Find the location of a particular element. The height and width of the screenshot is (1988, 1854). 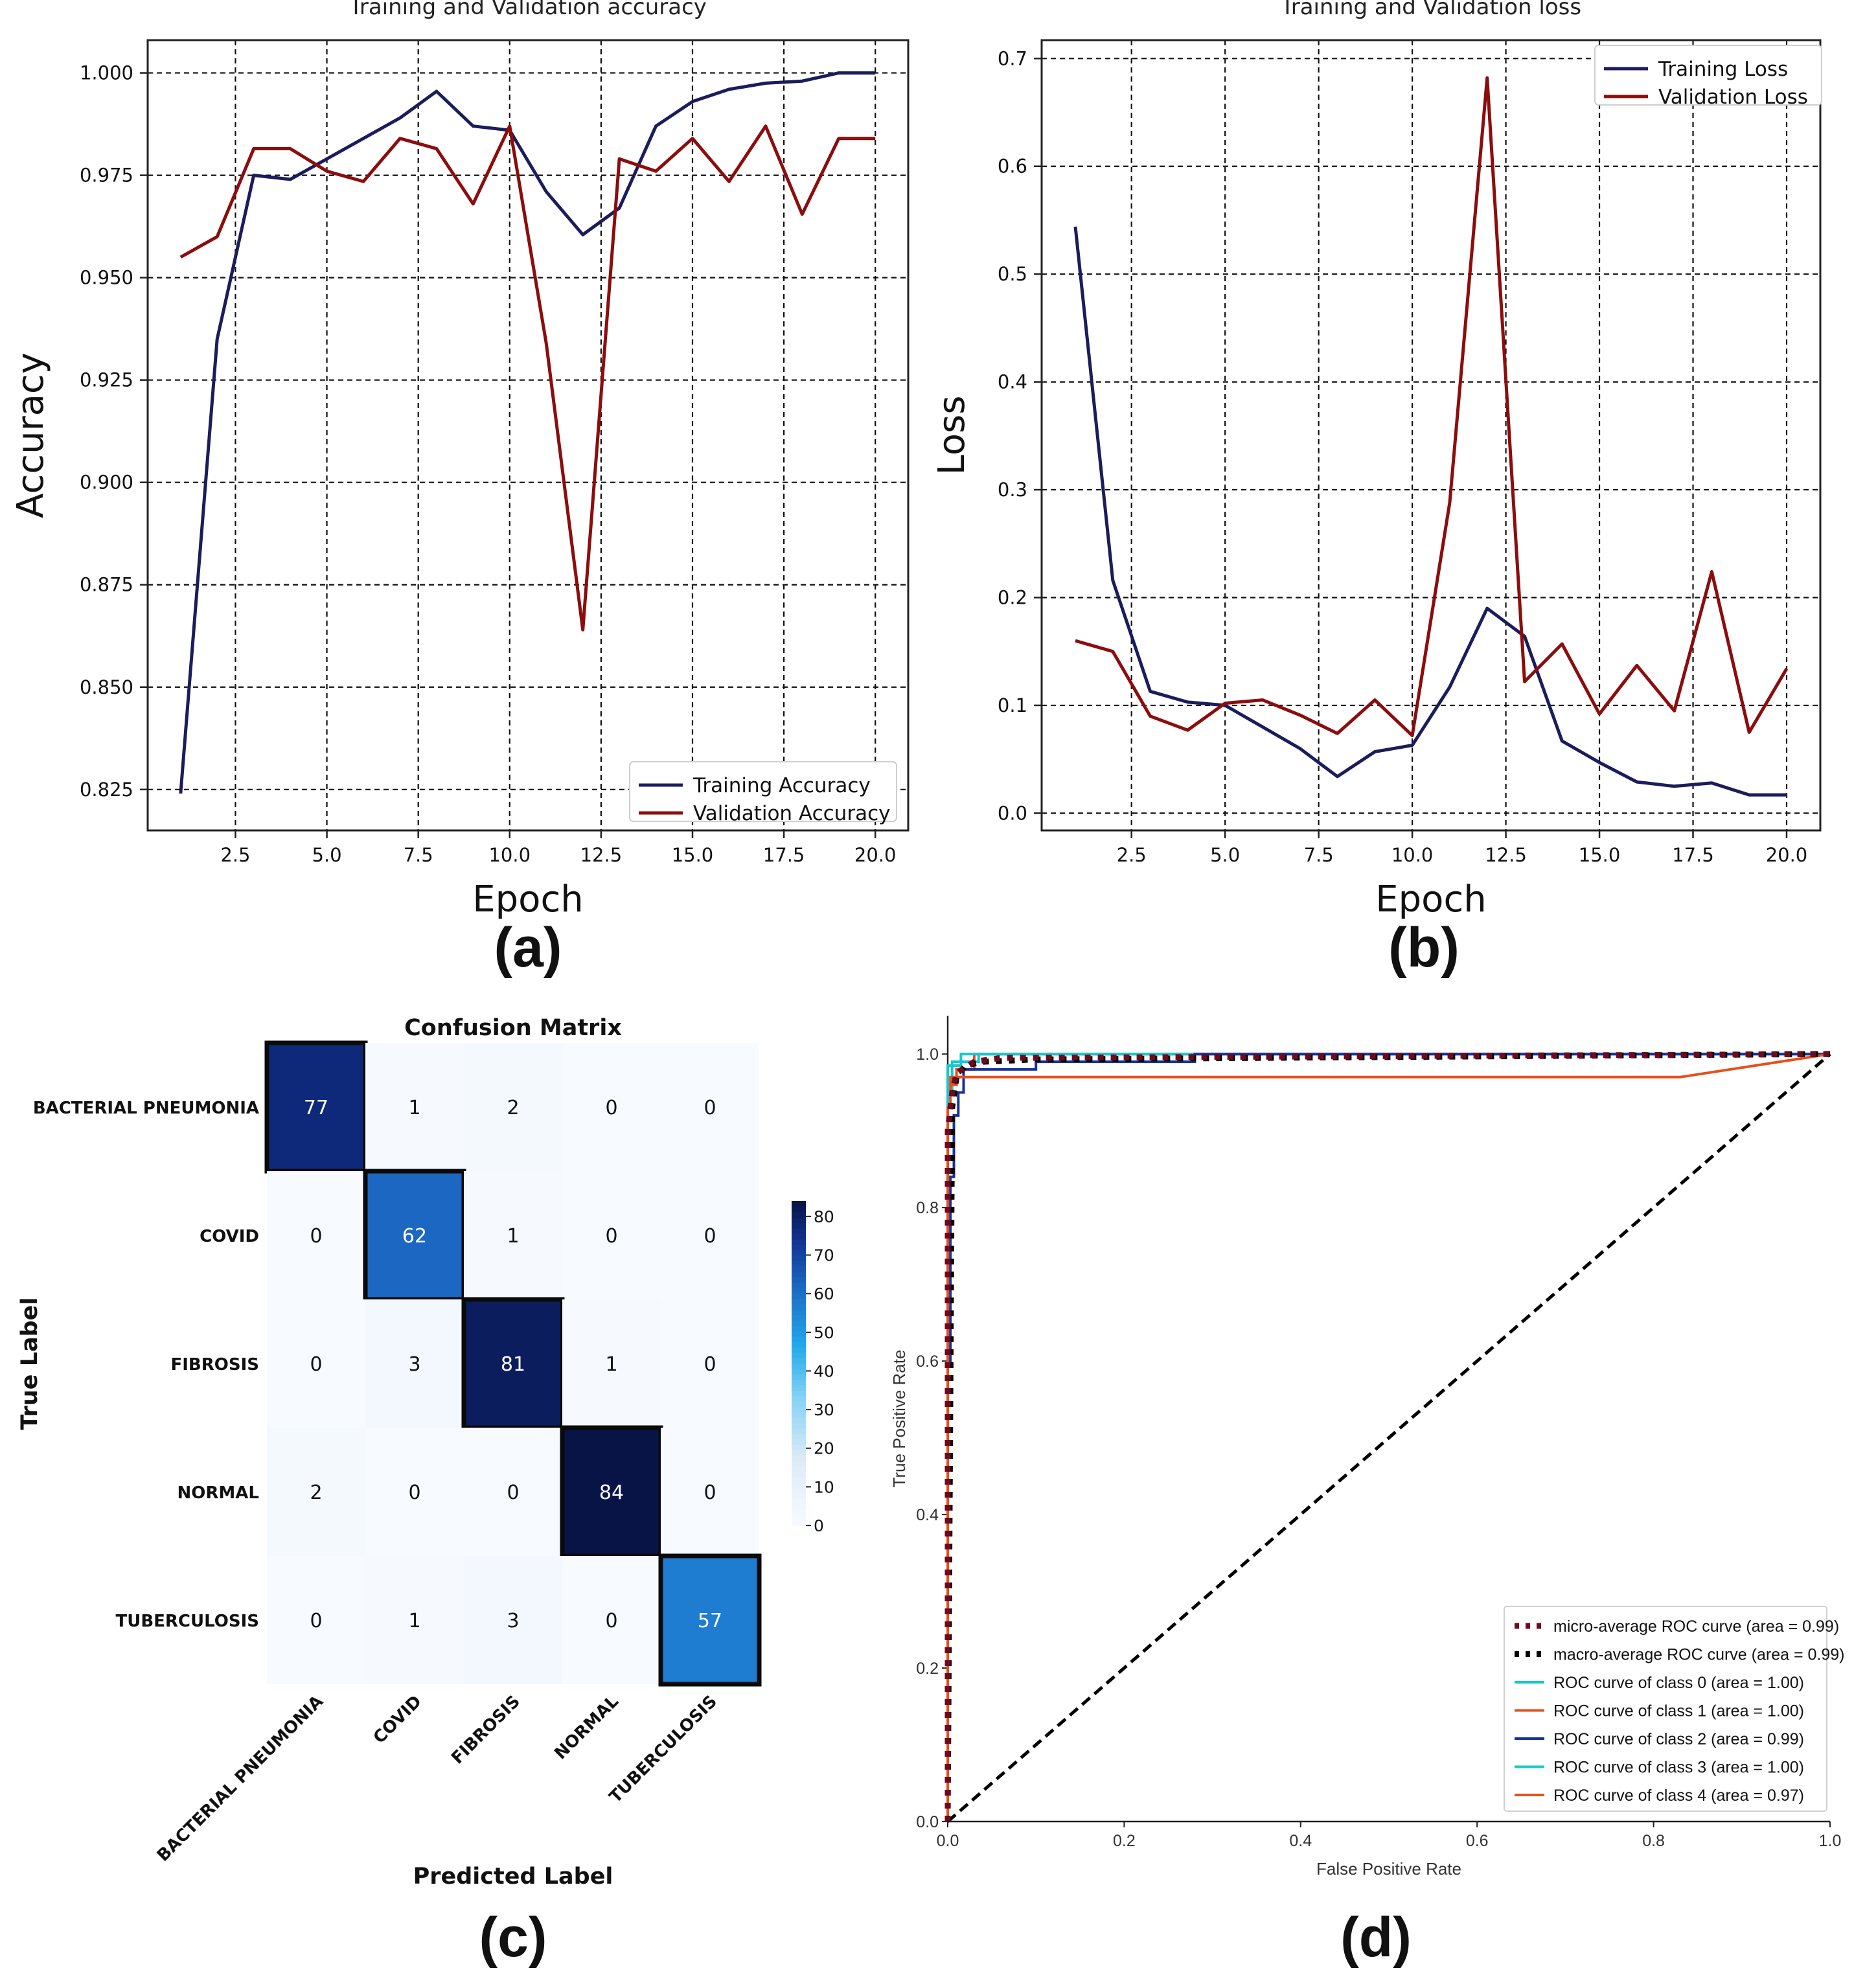

x-tick-label: 12.5 is located at coordinates (601, 855).